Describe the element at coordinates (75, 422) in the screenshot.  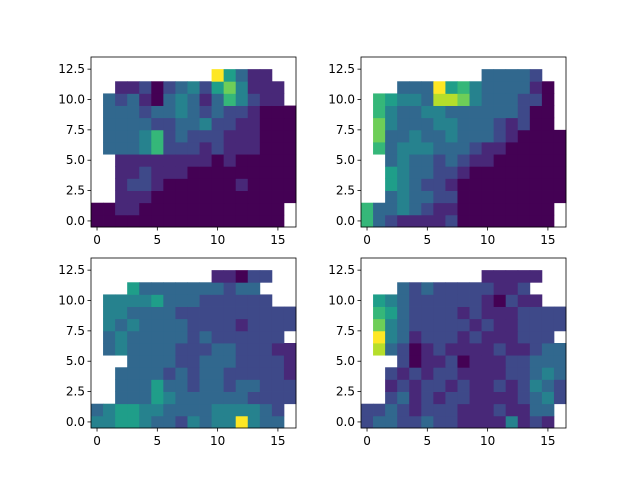
I see `y-tick-label: 0.0` at that location.